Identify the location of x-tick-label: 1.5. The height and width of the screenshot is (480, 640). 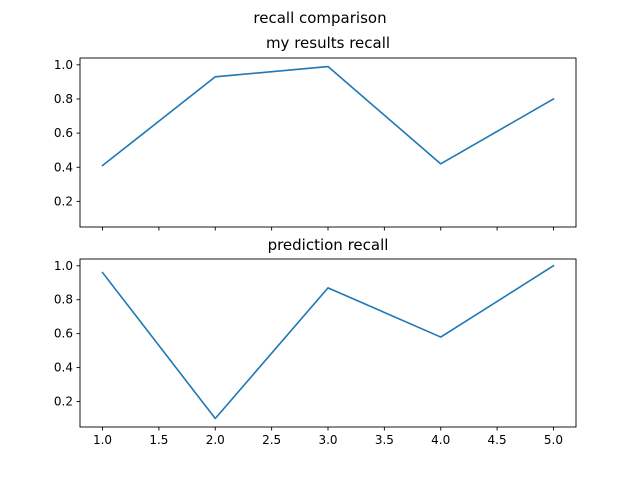
(158, 440).